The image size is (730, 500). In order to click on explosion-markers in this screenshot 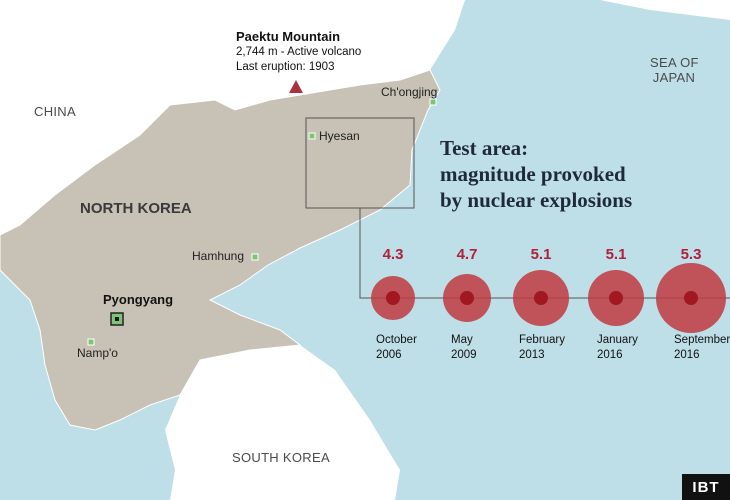, I will do `click(548, 298)`.